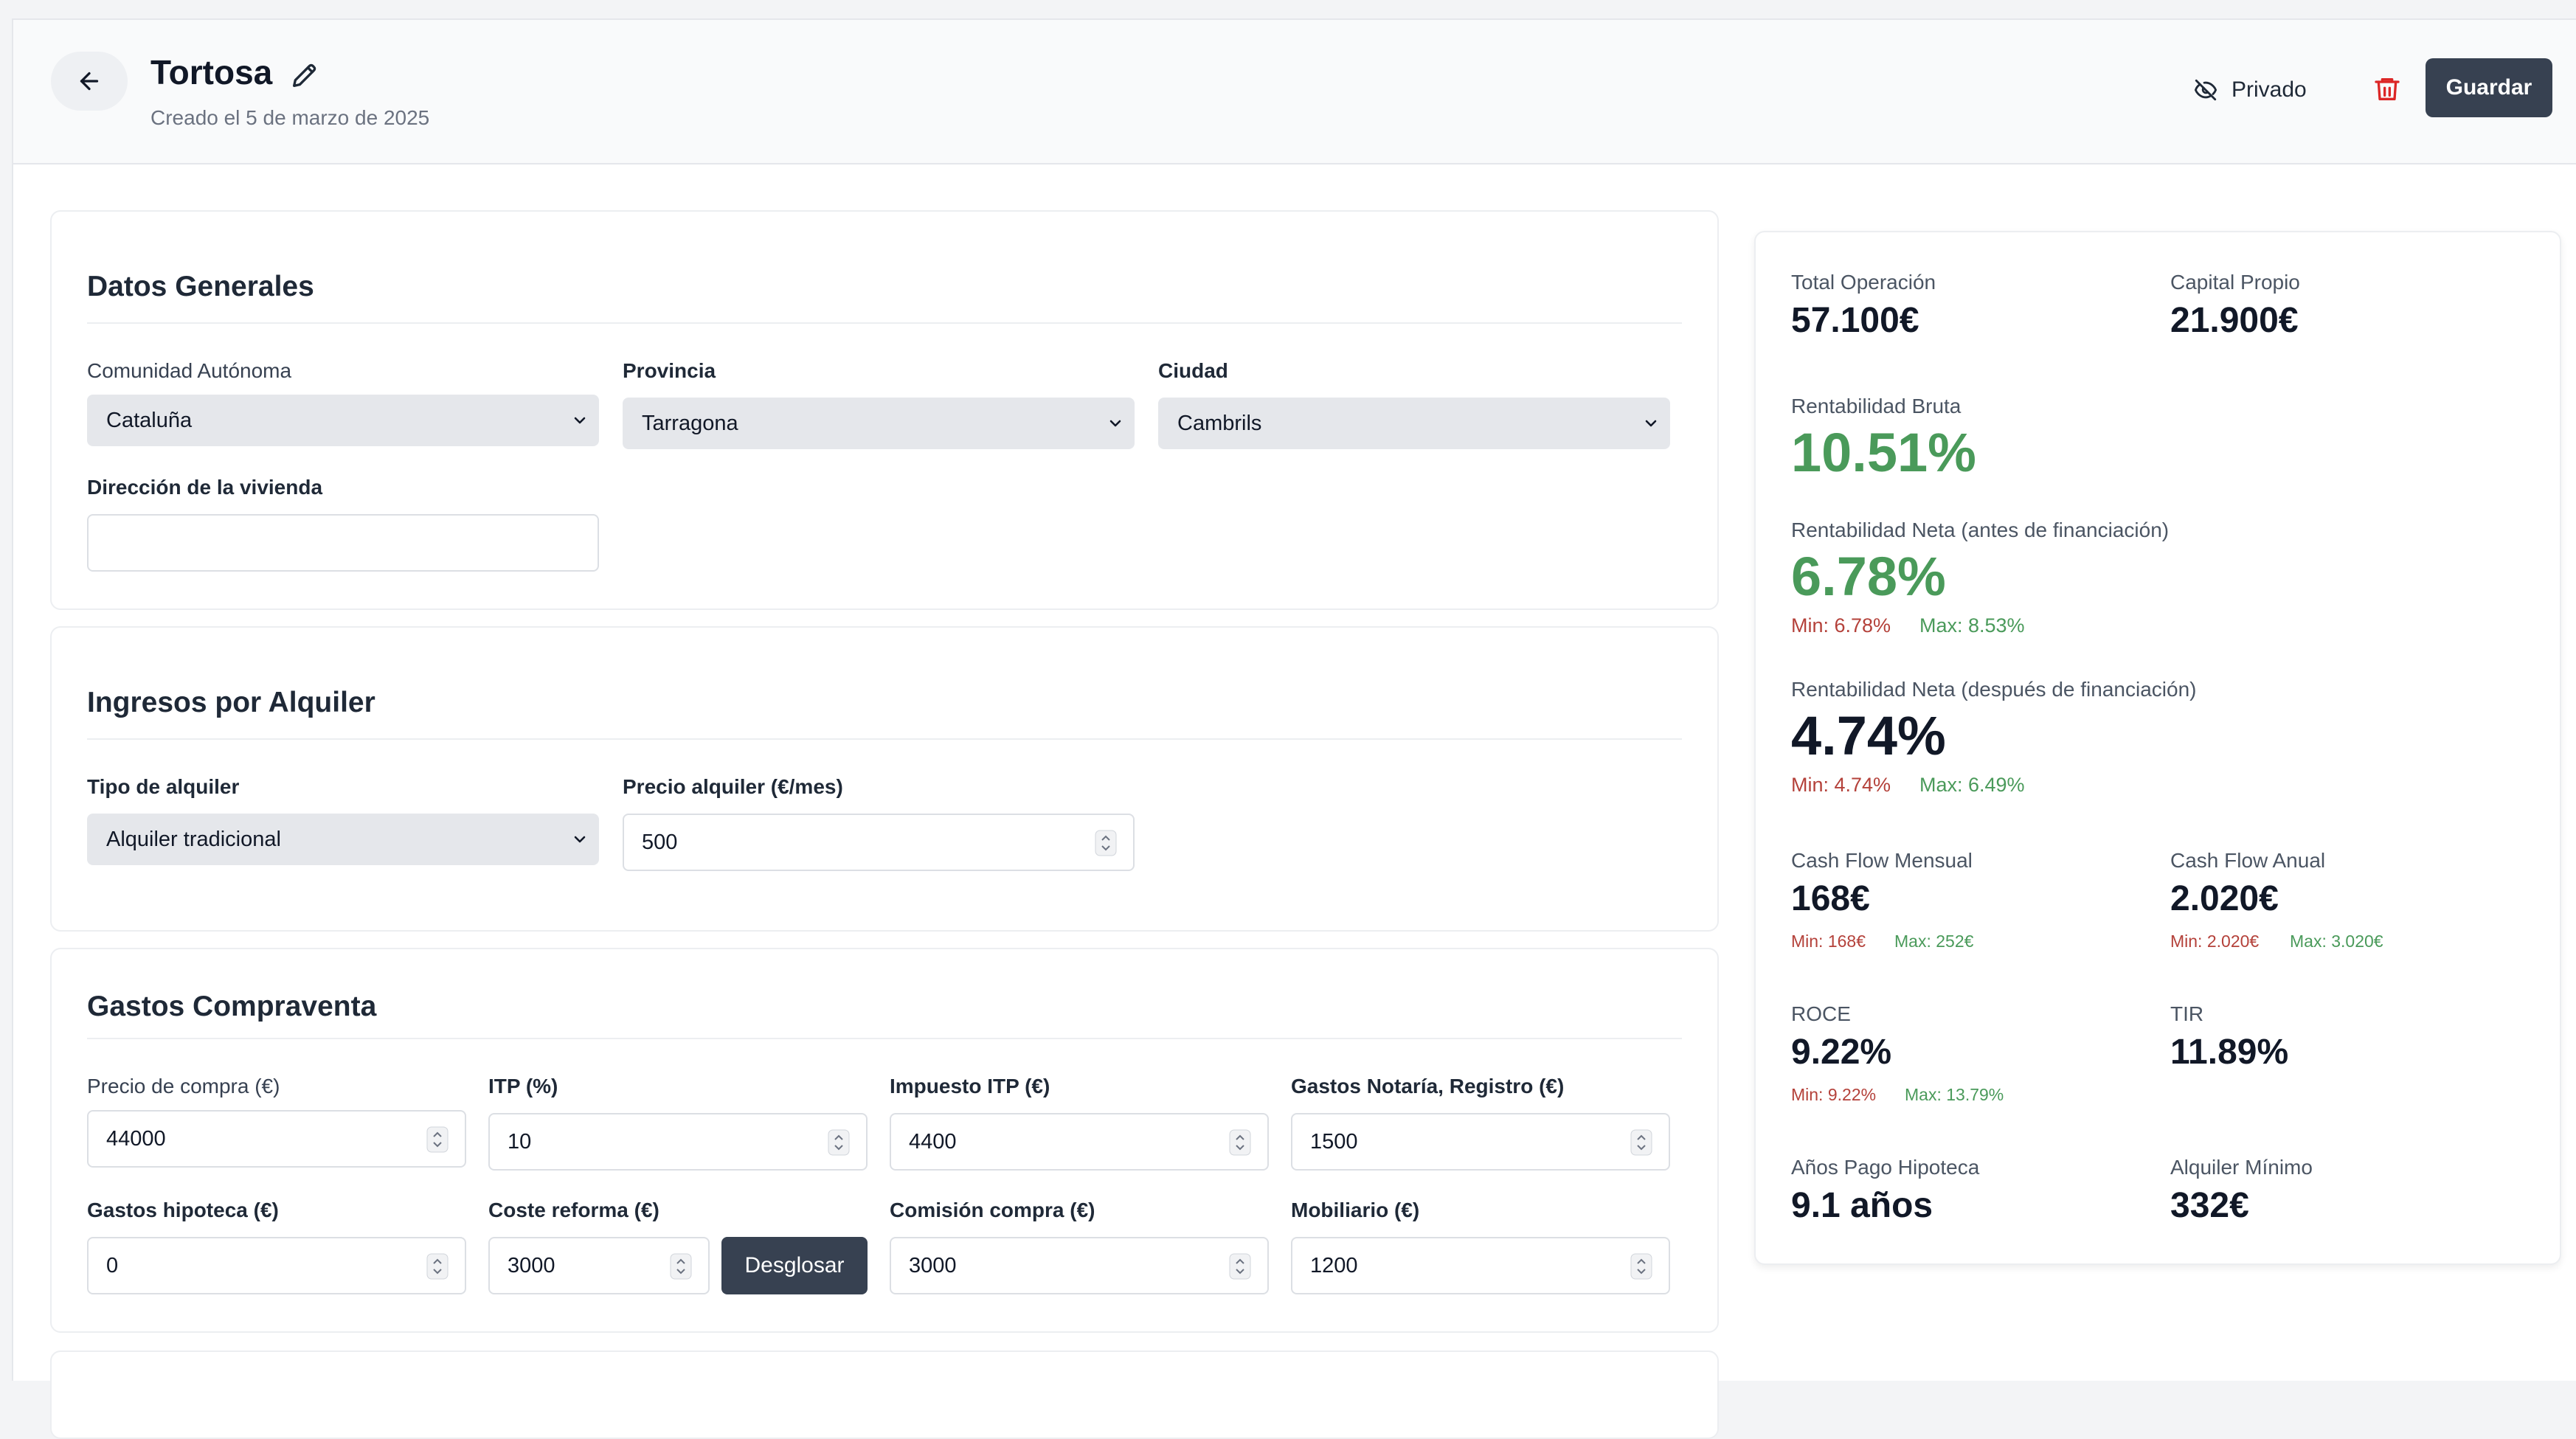 This screenshot has width=2576, height=1439. Describe the element at coordinates (201, 286) in the screenshot. I see `section-title: Datos Generales` at that location.